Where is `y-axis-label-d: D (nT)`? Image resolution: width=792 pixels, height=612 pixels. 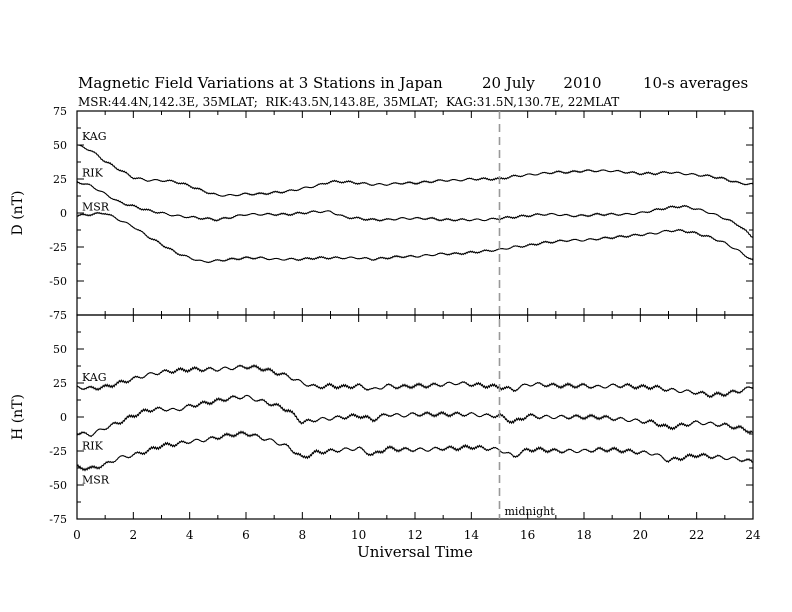 y-axis-label-d: D (nT) is located at coordinates (18, 213).